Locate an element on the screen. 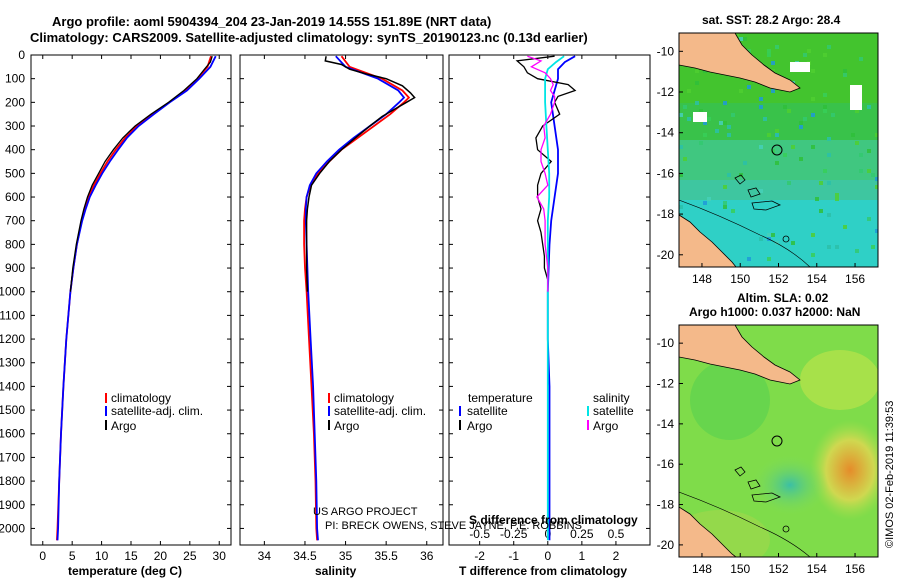 The image size is (900, 580). sst-cloud-gap is located at coordinates (800, 67).